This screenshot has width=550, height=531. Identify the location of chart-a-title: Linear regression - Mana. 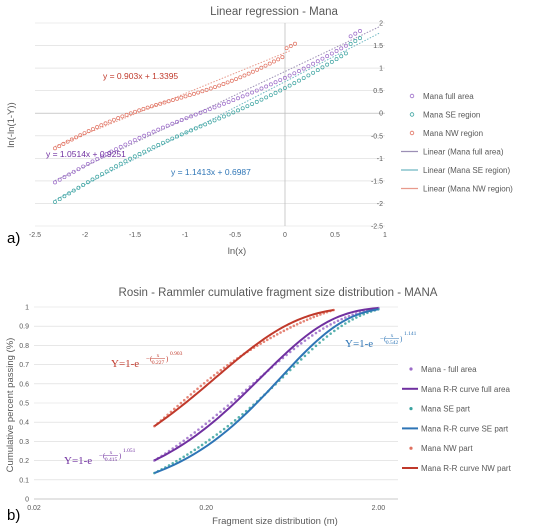
(274, 12).